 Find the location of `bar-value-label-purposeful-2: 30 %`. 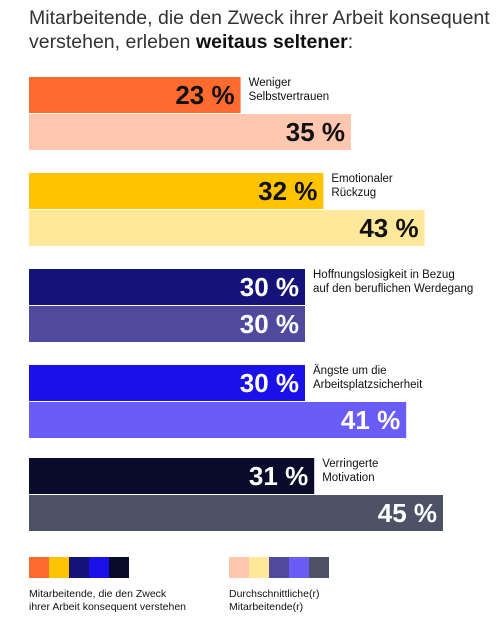

bar-value-label-purposeful-2: 30 % is located at coordinates (269, 287).